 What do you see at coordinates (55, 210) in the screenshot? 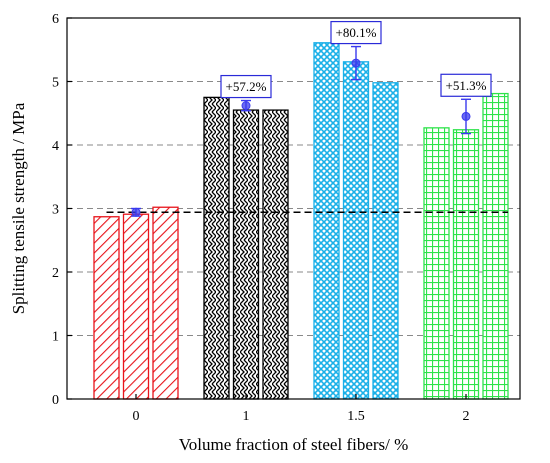
I see `y-tick-label: 3` at bounding box center [55, 210].